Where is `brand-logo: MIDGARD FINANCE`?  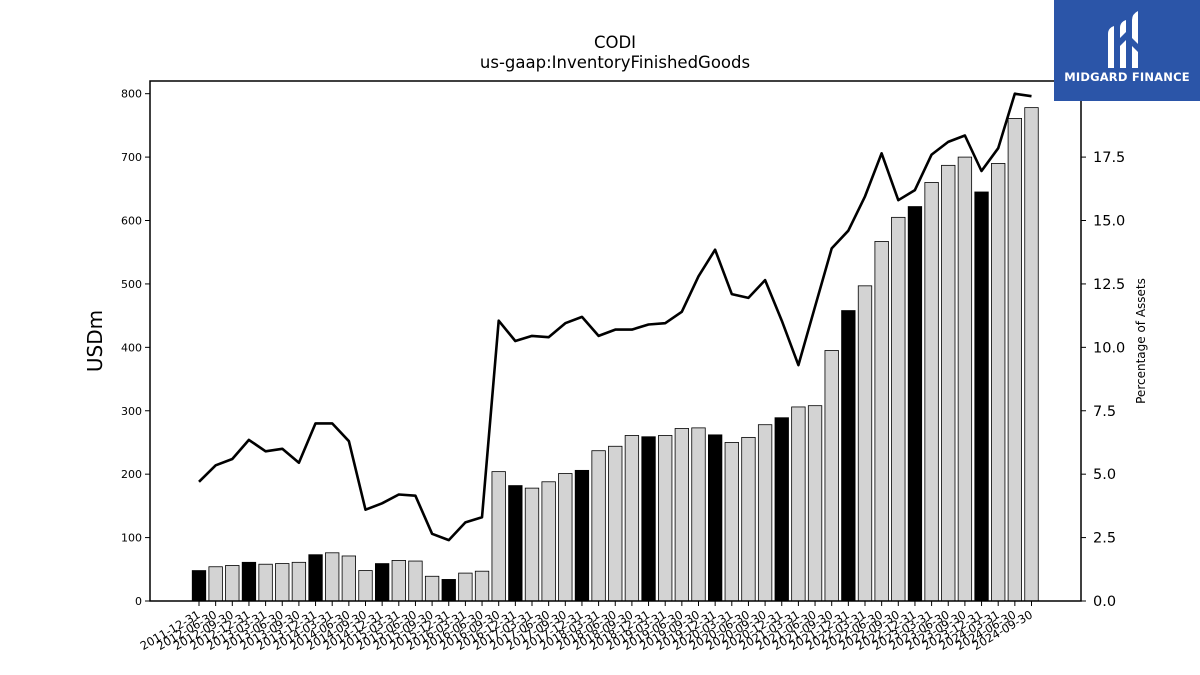
brand-logo: MIDGARD FINANCE is located at coordinates (1127, 50).